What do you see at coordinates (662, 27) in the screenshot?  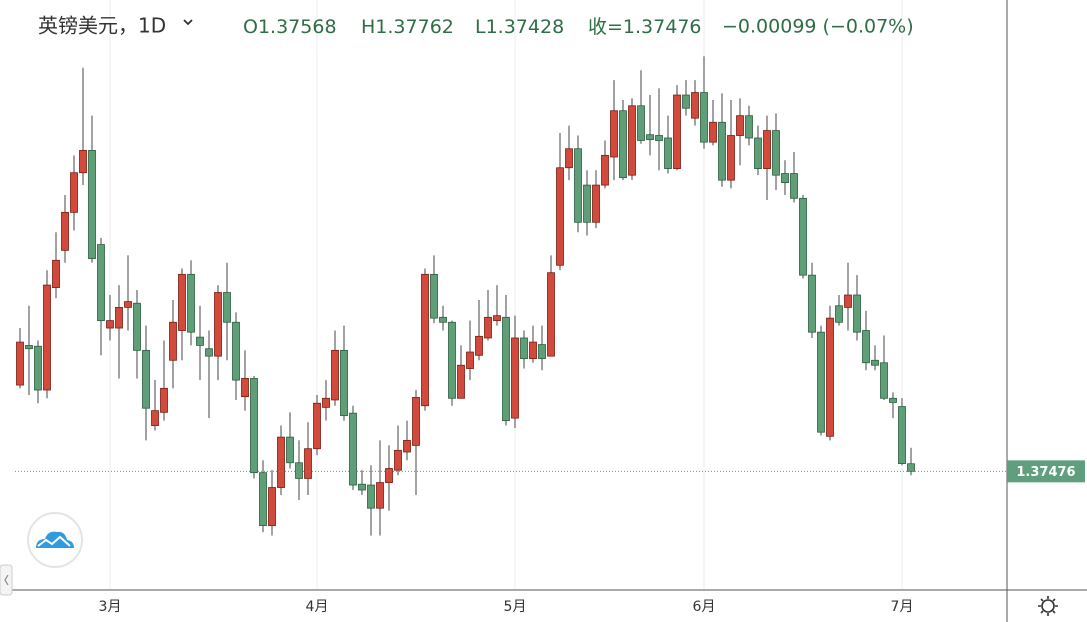 I see `header-value: 1.37476` at bounding box center [662, 27].